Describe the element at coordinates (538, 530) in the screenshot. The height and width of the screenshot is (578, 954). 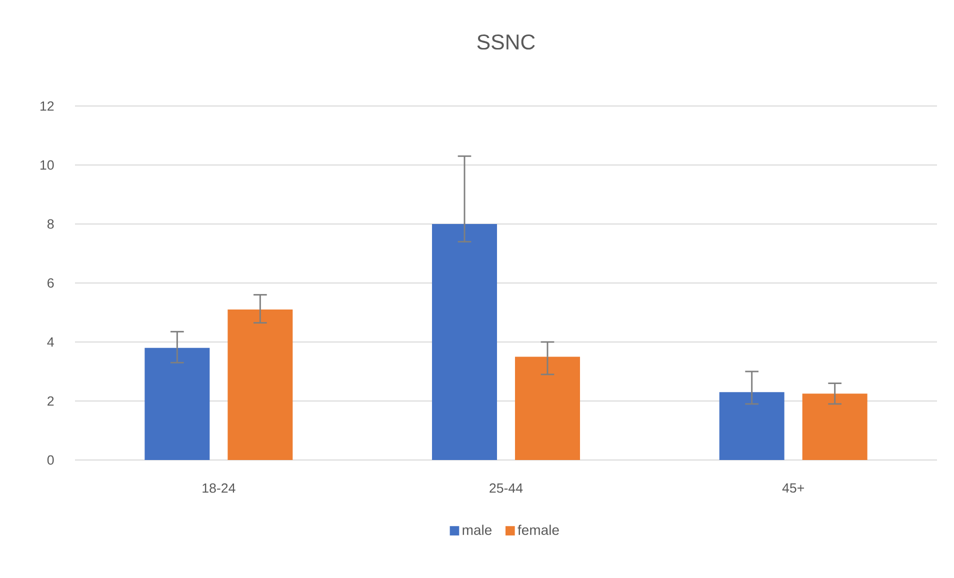
I see `legend-label: female` at that location.